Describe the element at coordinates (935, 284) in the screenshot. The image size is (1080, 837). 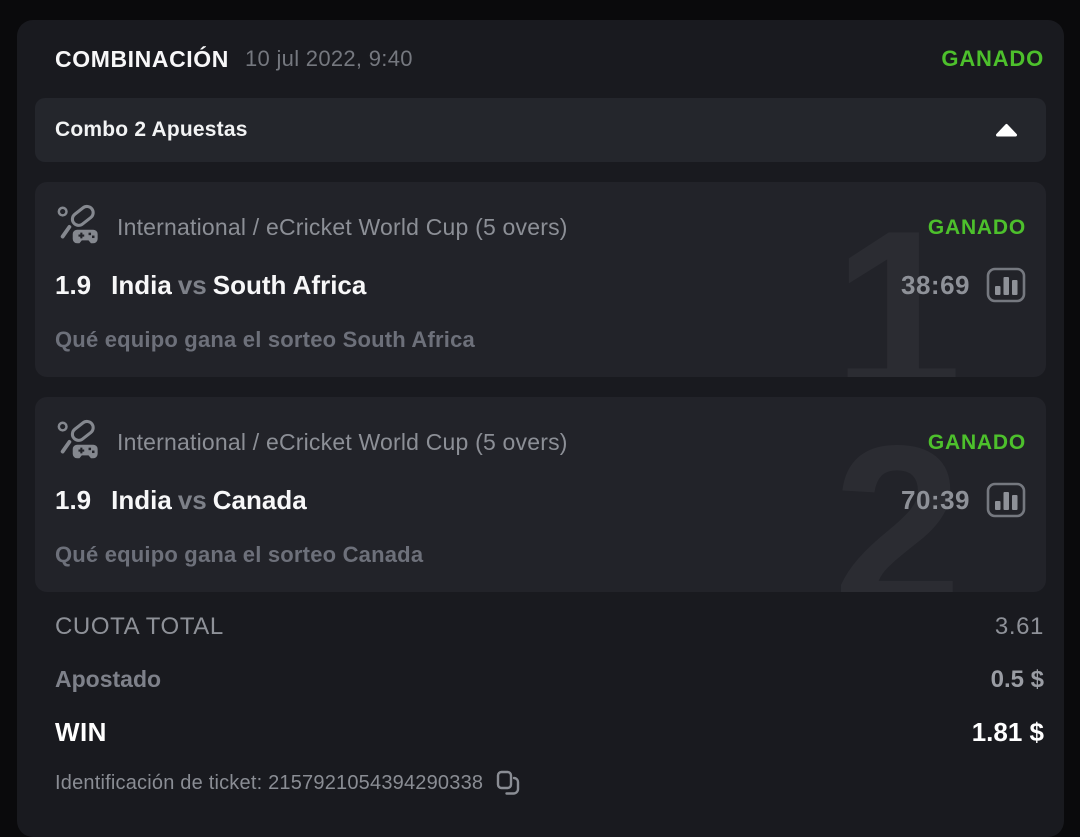
I see `match-score: 38:69` at that location.